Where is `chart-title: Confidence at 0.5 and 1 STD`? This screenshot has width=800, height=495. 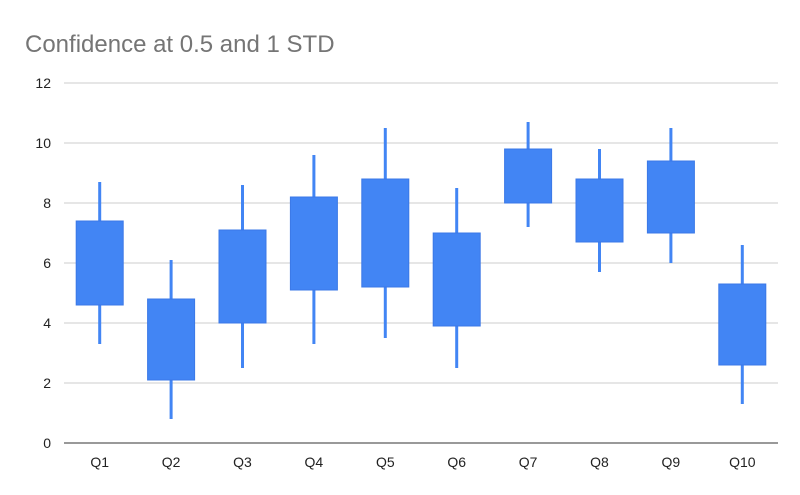
chart-title: Confidence at 0.5 and 1 STD is located at coordinates (180, 44).